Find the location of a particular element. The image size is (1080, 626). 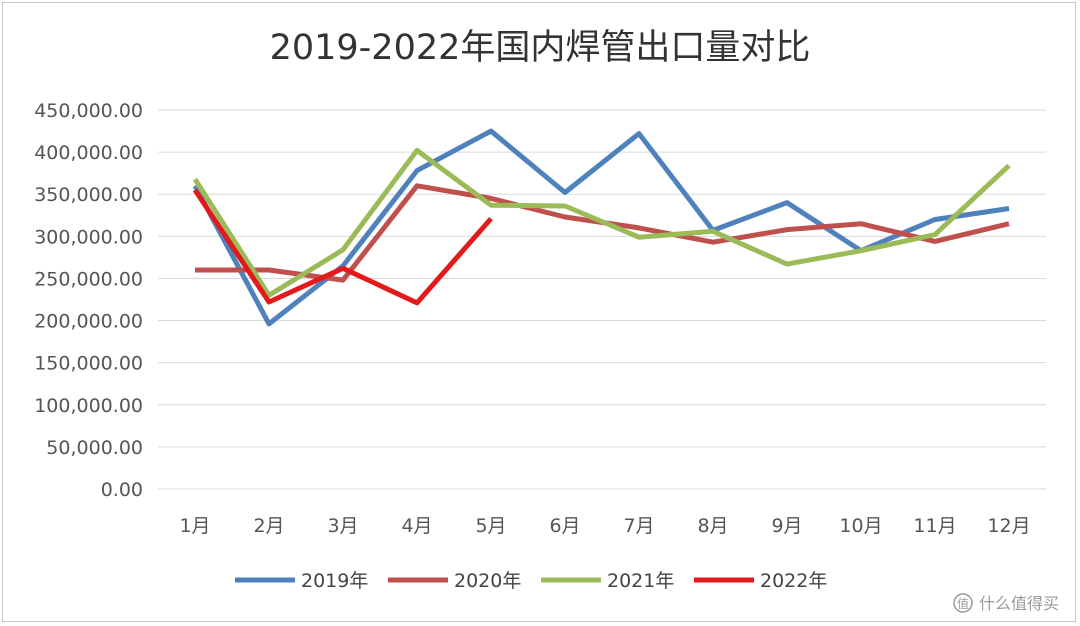

chart-title: 2019-2022年国内焊管出口量对比 is located at coordinates (540, 48).